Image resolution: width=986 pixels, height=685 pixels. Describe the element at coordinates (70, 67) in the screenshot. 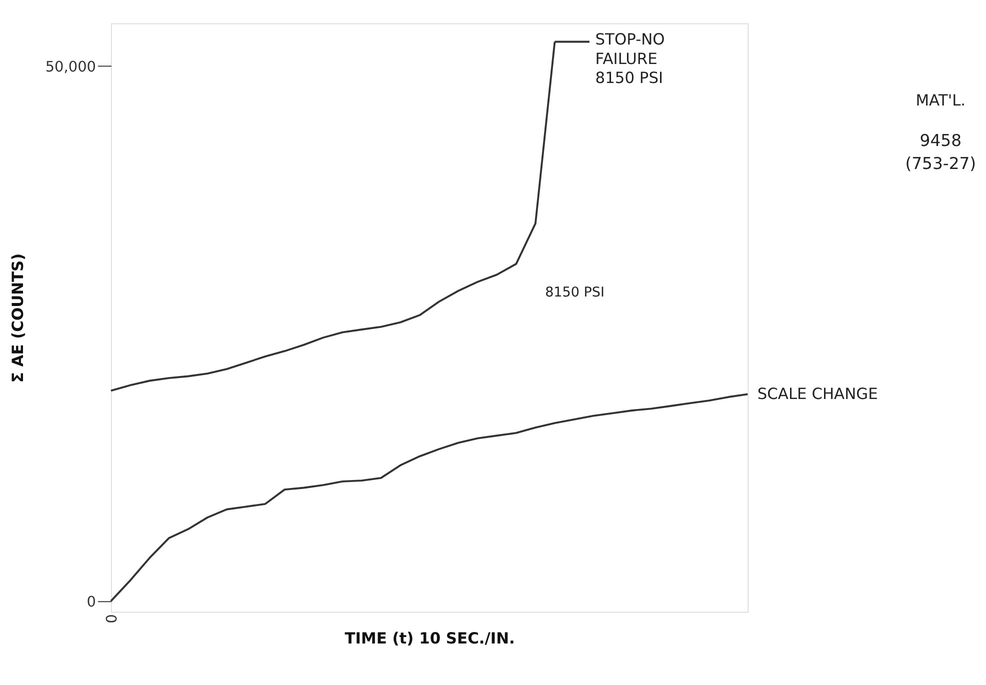

I see `y-tick-label: 50,000` at that location.